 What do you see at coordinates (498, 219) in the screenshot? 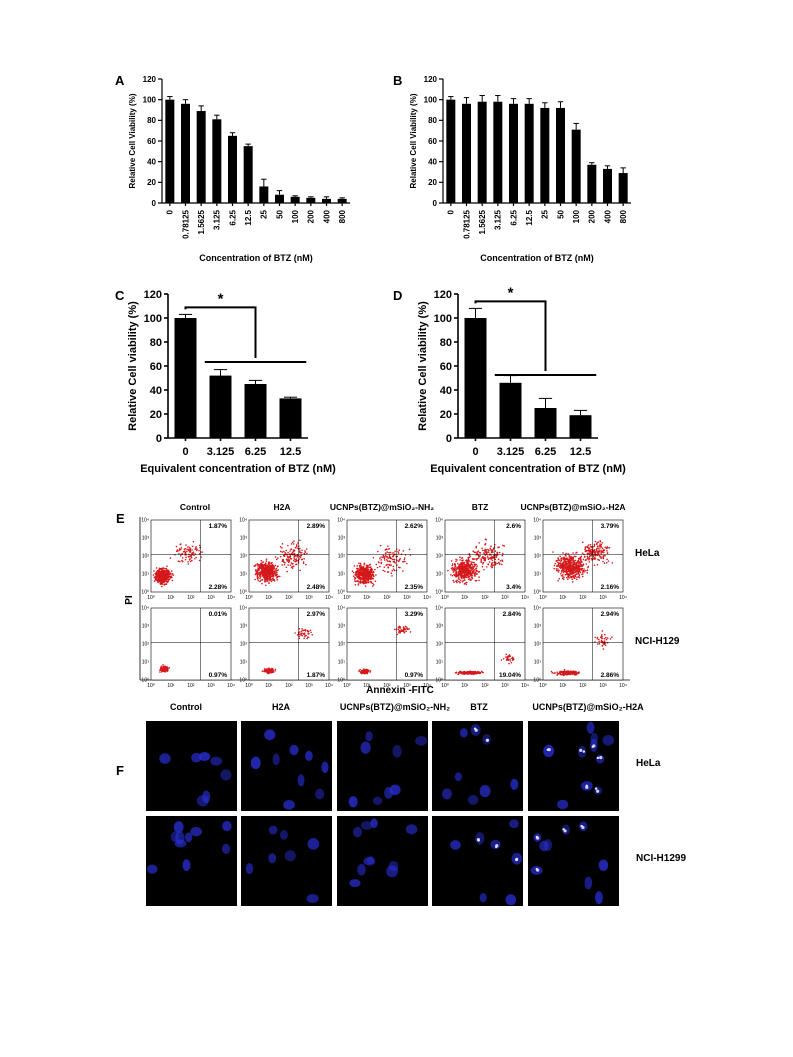
I see `x-tick-label: 3.125` at bounding box center [498, 219].